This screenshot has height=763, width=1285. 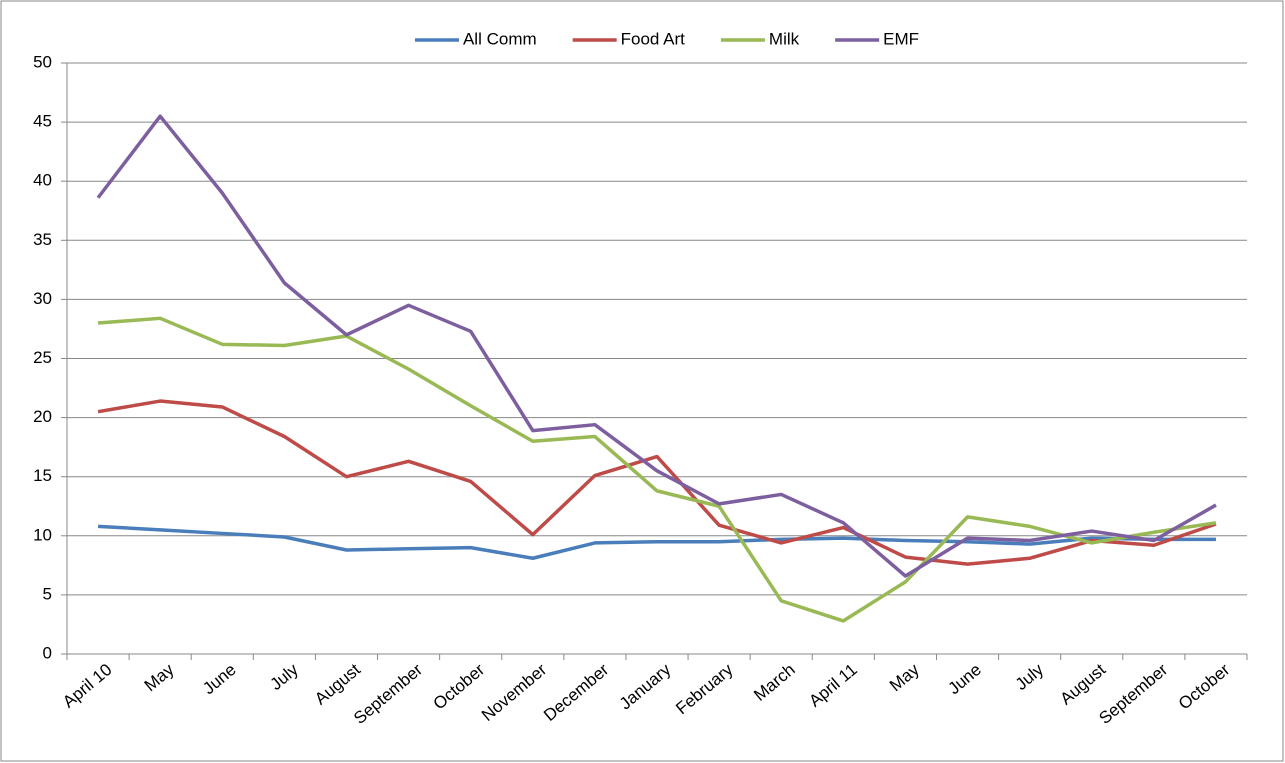 What do you see at coordinates (42, 121) in the screenshot?
I see `y-tick-label: 45` at bounding box center [42, 121].